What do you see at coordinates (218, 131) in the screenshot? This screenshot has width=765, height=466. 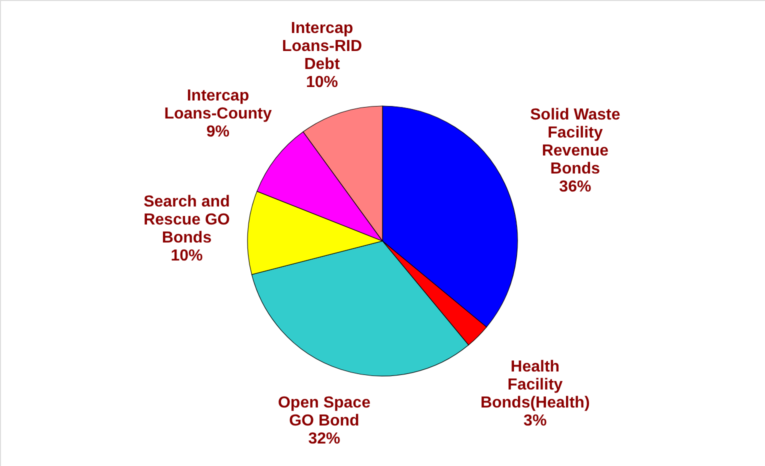 I see `data-label: 9%` at bounding box center [218, 131].